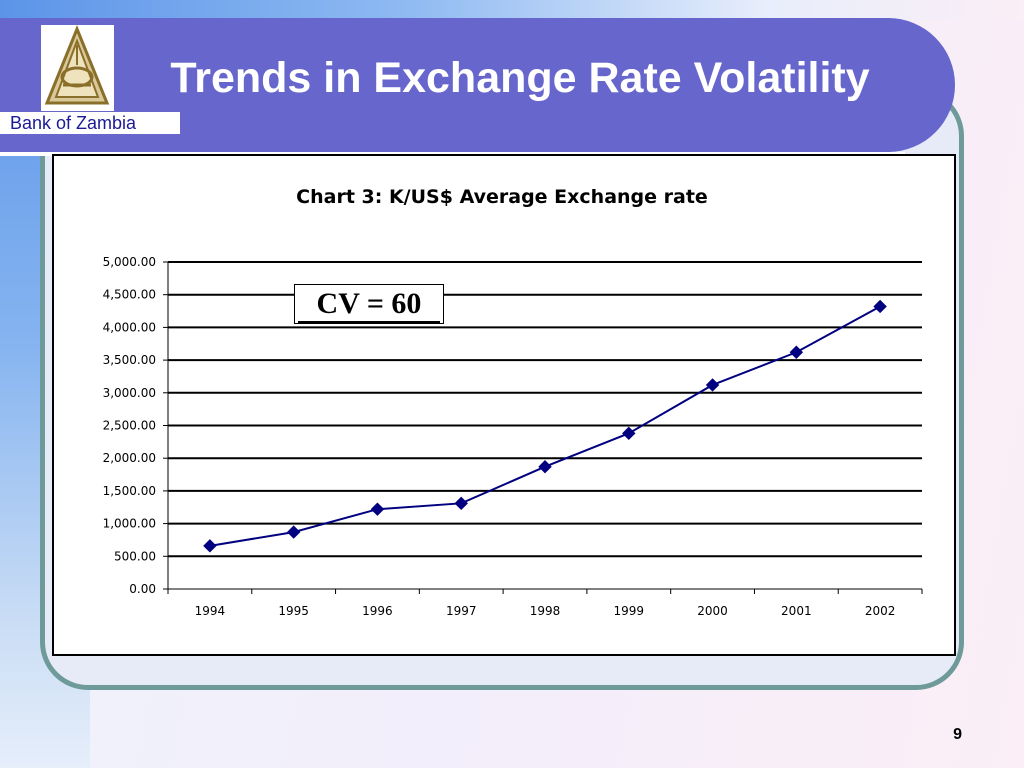 The image size is (1024, 768). What do you see at coordinates (135, 556) in the screenshot?
I see `y-tick-label: 500.00` at bounding box center [135, 556].